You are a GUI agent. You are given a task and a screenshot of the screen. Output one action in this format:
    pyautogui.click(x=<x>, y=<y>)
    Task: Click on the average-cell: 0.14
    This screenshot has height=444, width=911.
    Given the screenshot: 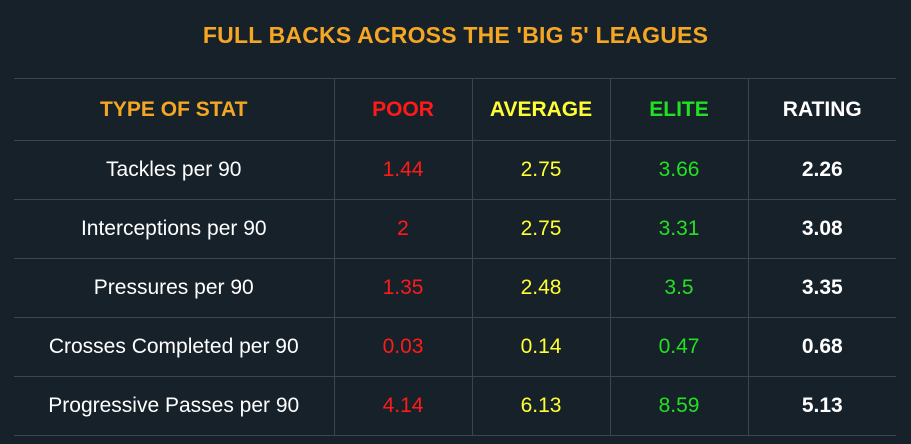 What is the action you would take?
    pyautogui.click(x=541, y=347)
    